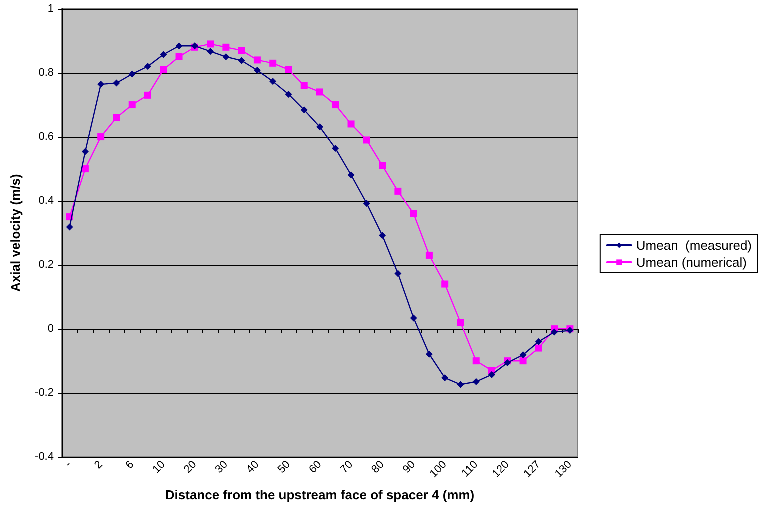  I want to click on legend-label: Umean (numerical), so click(691, 262).